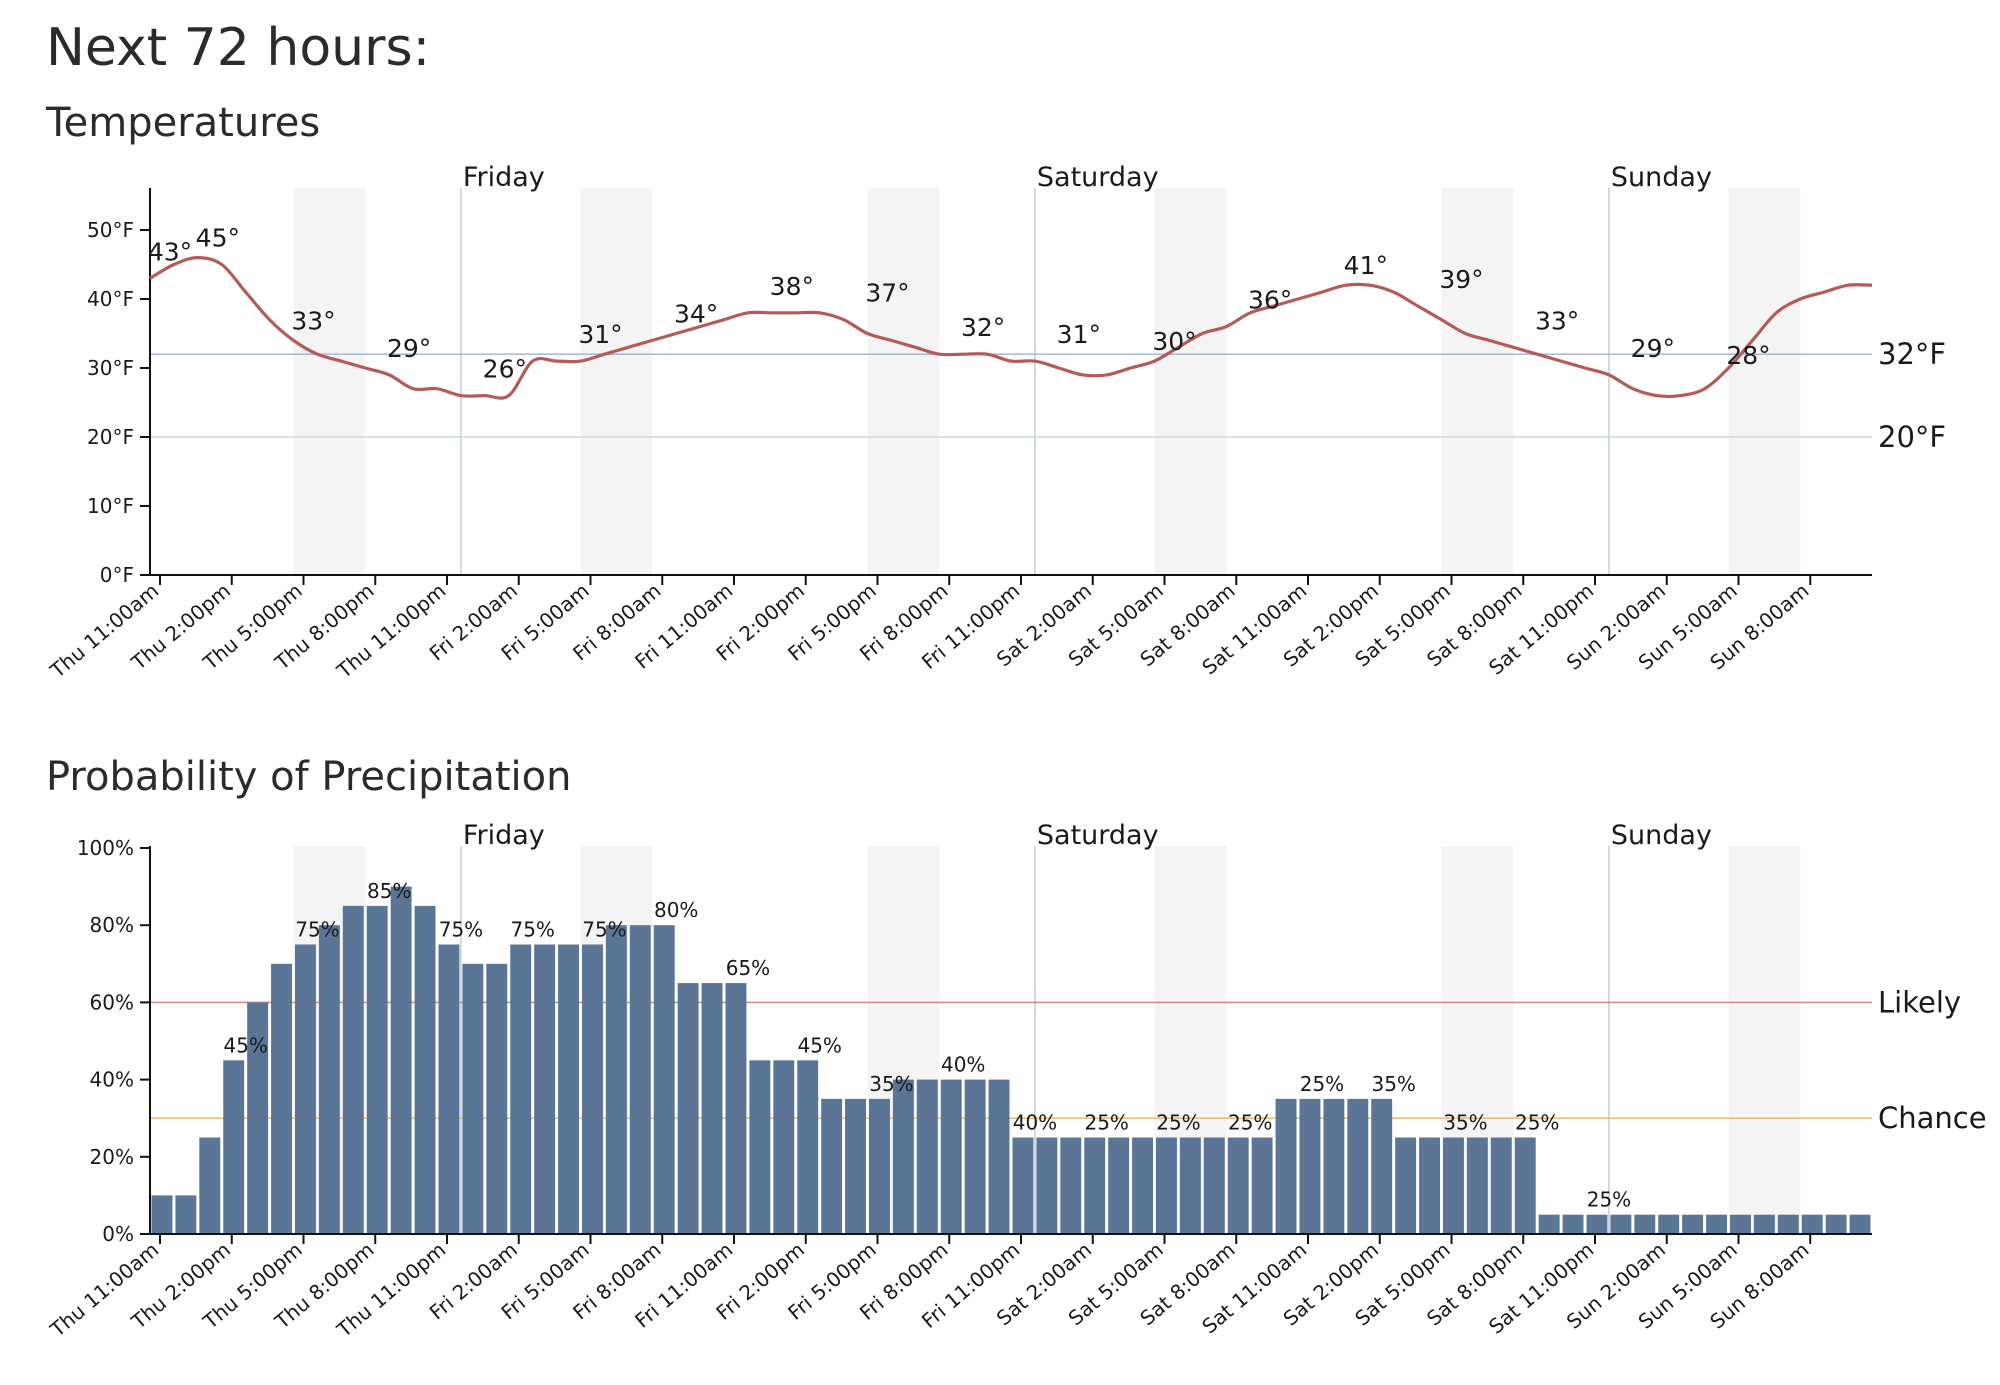 The width and height of the screenshot is (2000, 1385). Describe the element at coordinates (110, 299) in the screenshot. I see `y-tick-label: 40°F` at that location.